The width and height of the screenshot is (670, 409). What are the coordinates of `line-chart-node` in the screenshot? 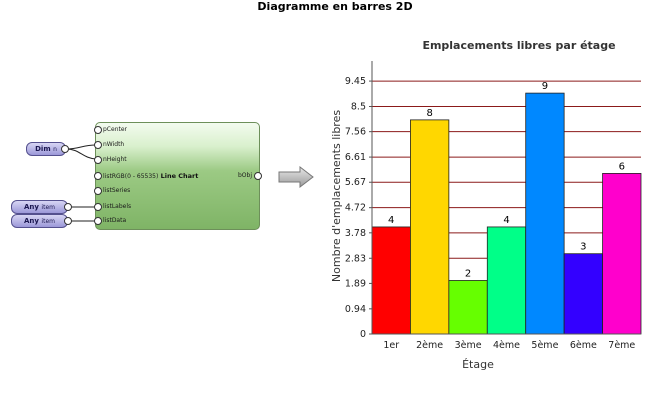 It's located at (177, 176).